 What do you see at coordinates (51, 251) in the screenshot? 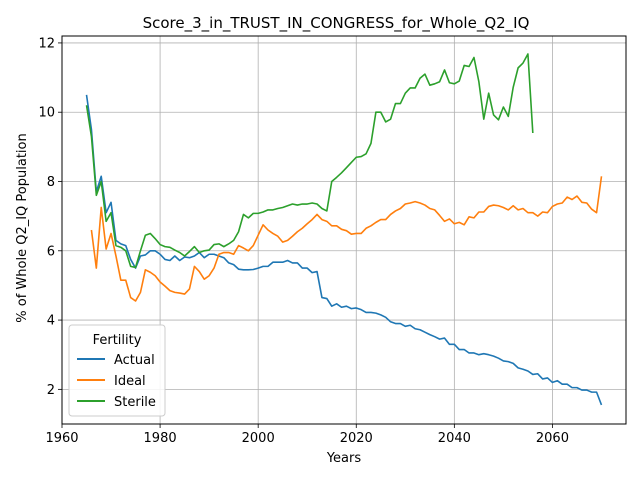
I see `y-tick-label: 6` at bounding box center [51, 251].